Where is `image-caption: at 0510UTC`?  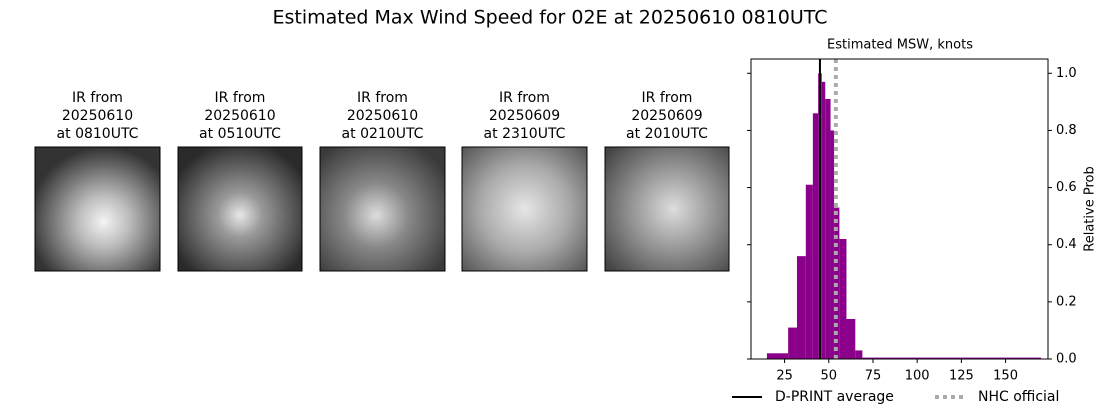
image-caption: at 0510UTC is located at coordinates (240, 134).